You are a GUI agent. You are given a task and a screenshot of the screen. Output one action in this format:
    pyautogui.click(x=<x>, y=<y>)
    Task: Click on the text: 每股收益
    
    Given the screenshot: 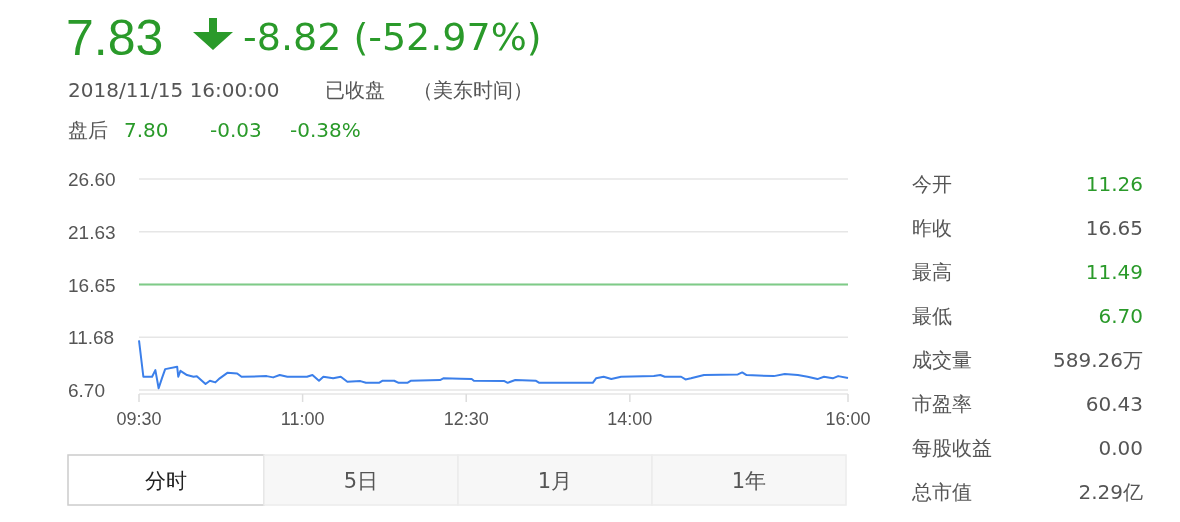 What is the action you would take?
    pyautogui.click(x=952, y=448)
    